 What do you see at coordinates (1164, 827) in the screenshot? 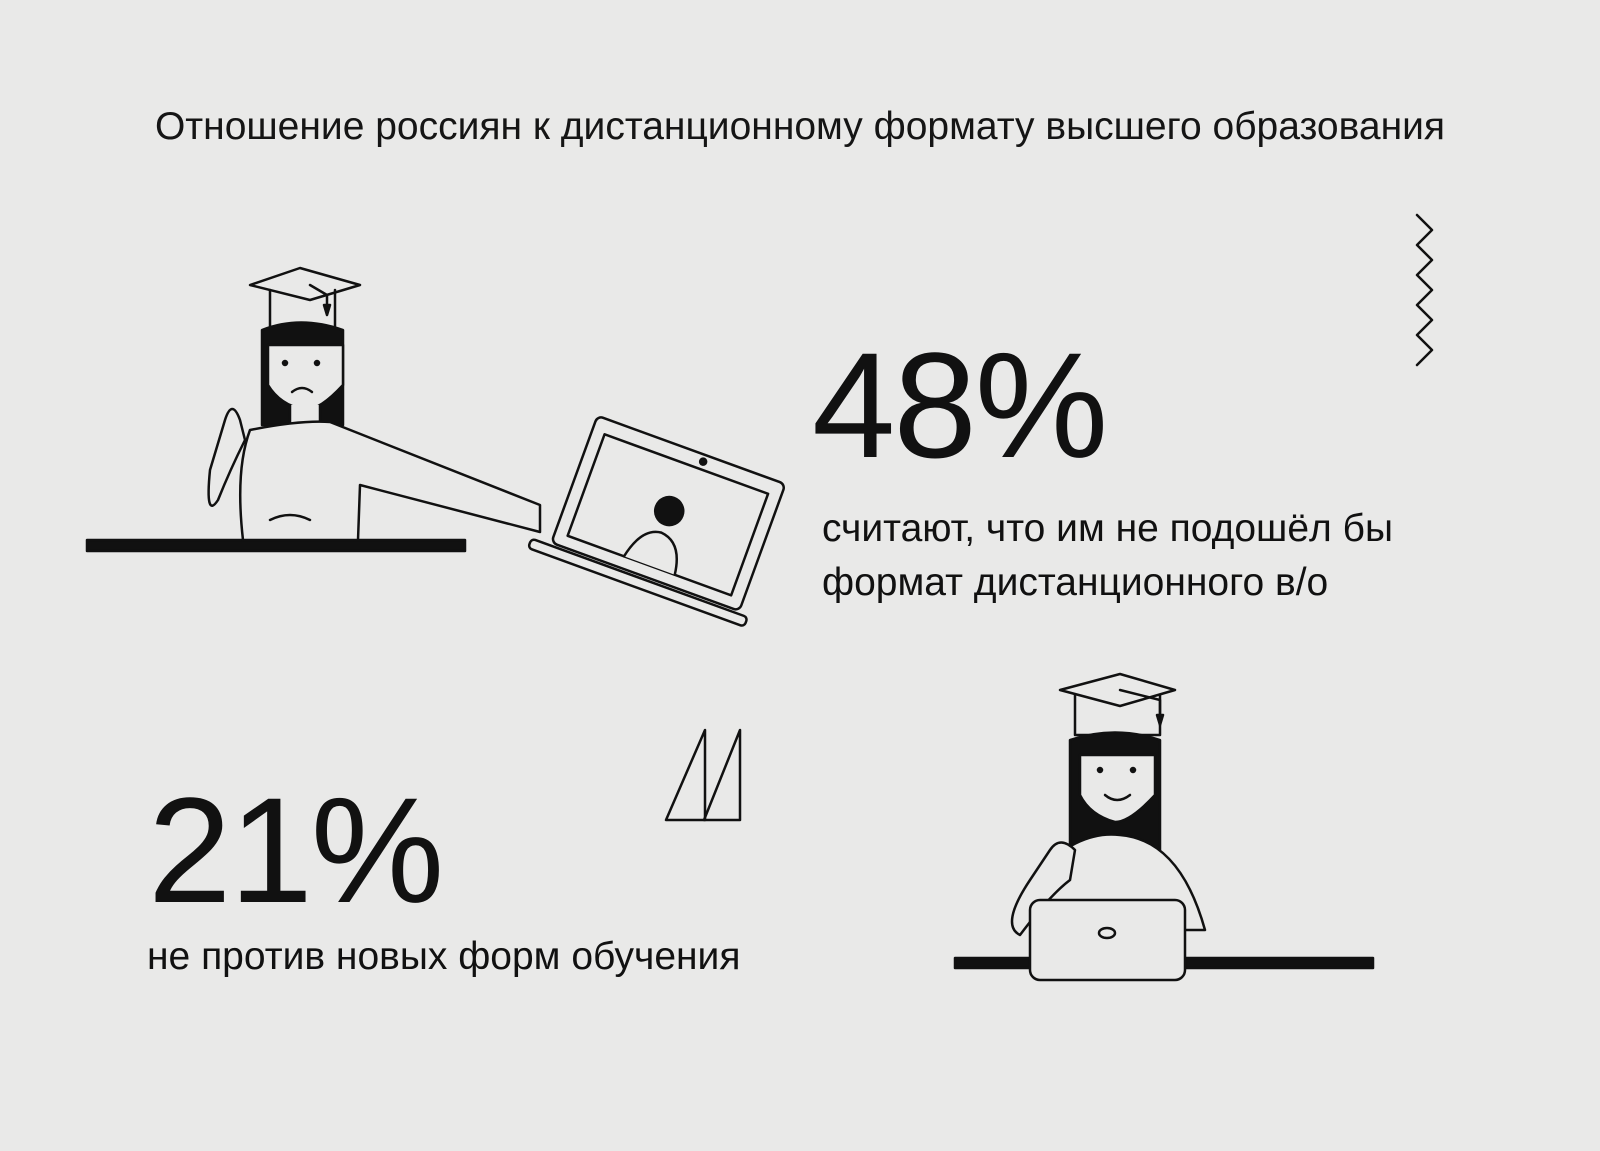
I see `graduate-thumbs-up-illustration` at bounding box center [1164, 827].